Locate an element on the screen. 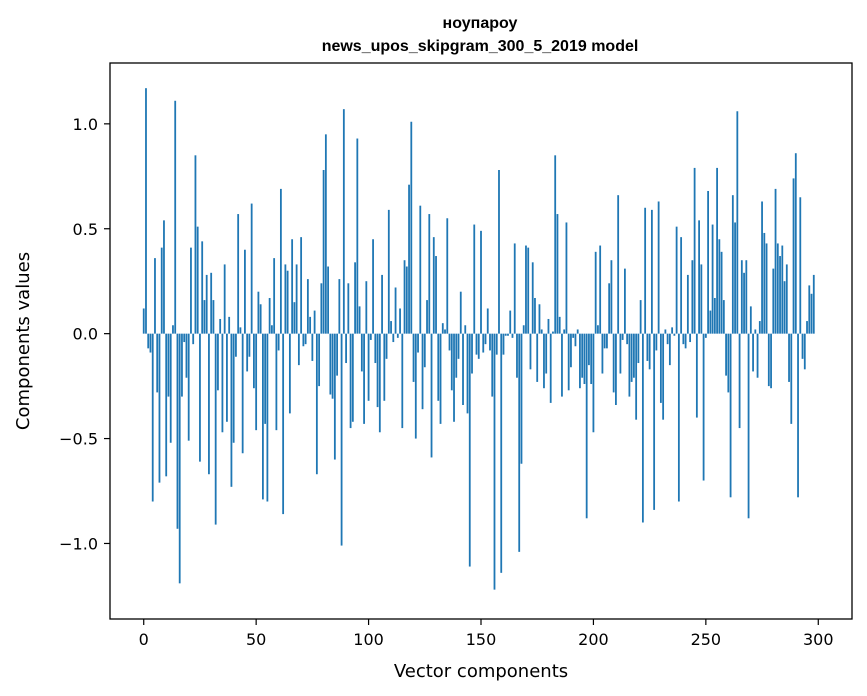 Image resolution: width=867 pixels, height=696 pixels. x-tick-label: 0 is located at coordinates (144, 639).